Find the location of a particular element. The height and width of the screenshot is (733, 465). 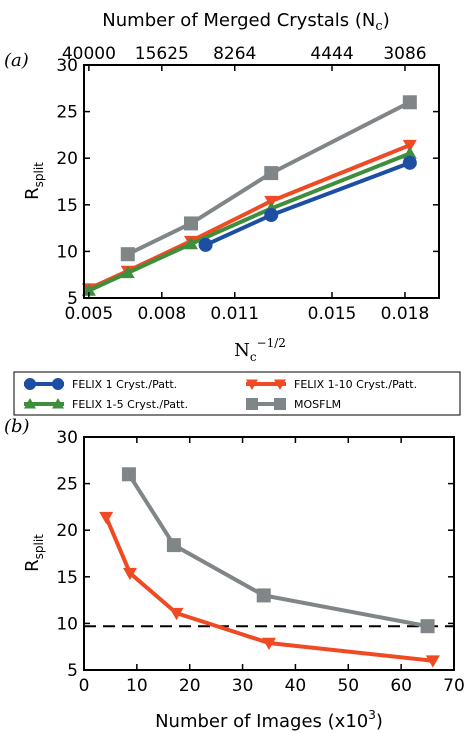

legend-label: FELIX 1-10 Cryst./Patt. is located at coordinates (355, 384).